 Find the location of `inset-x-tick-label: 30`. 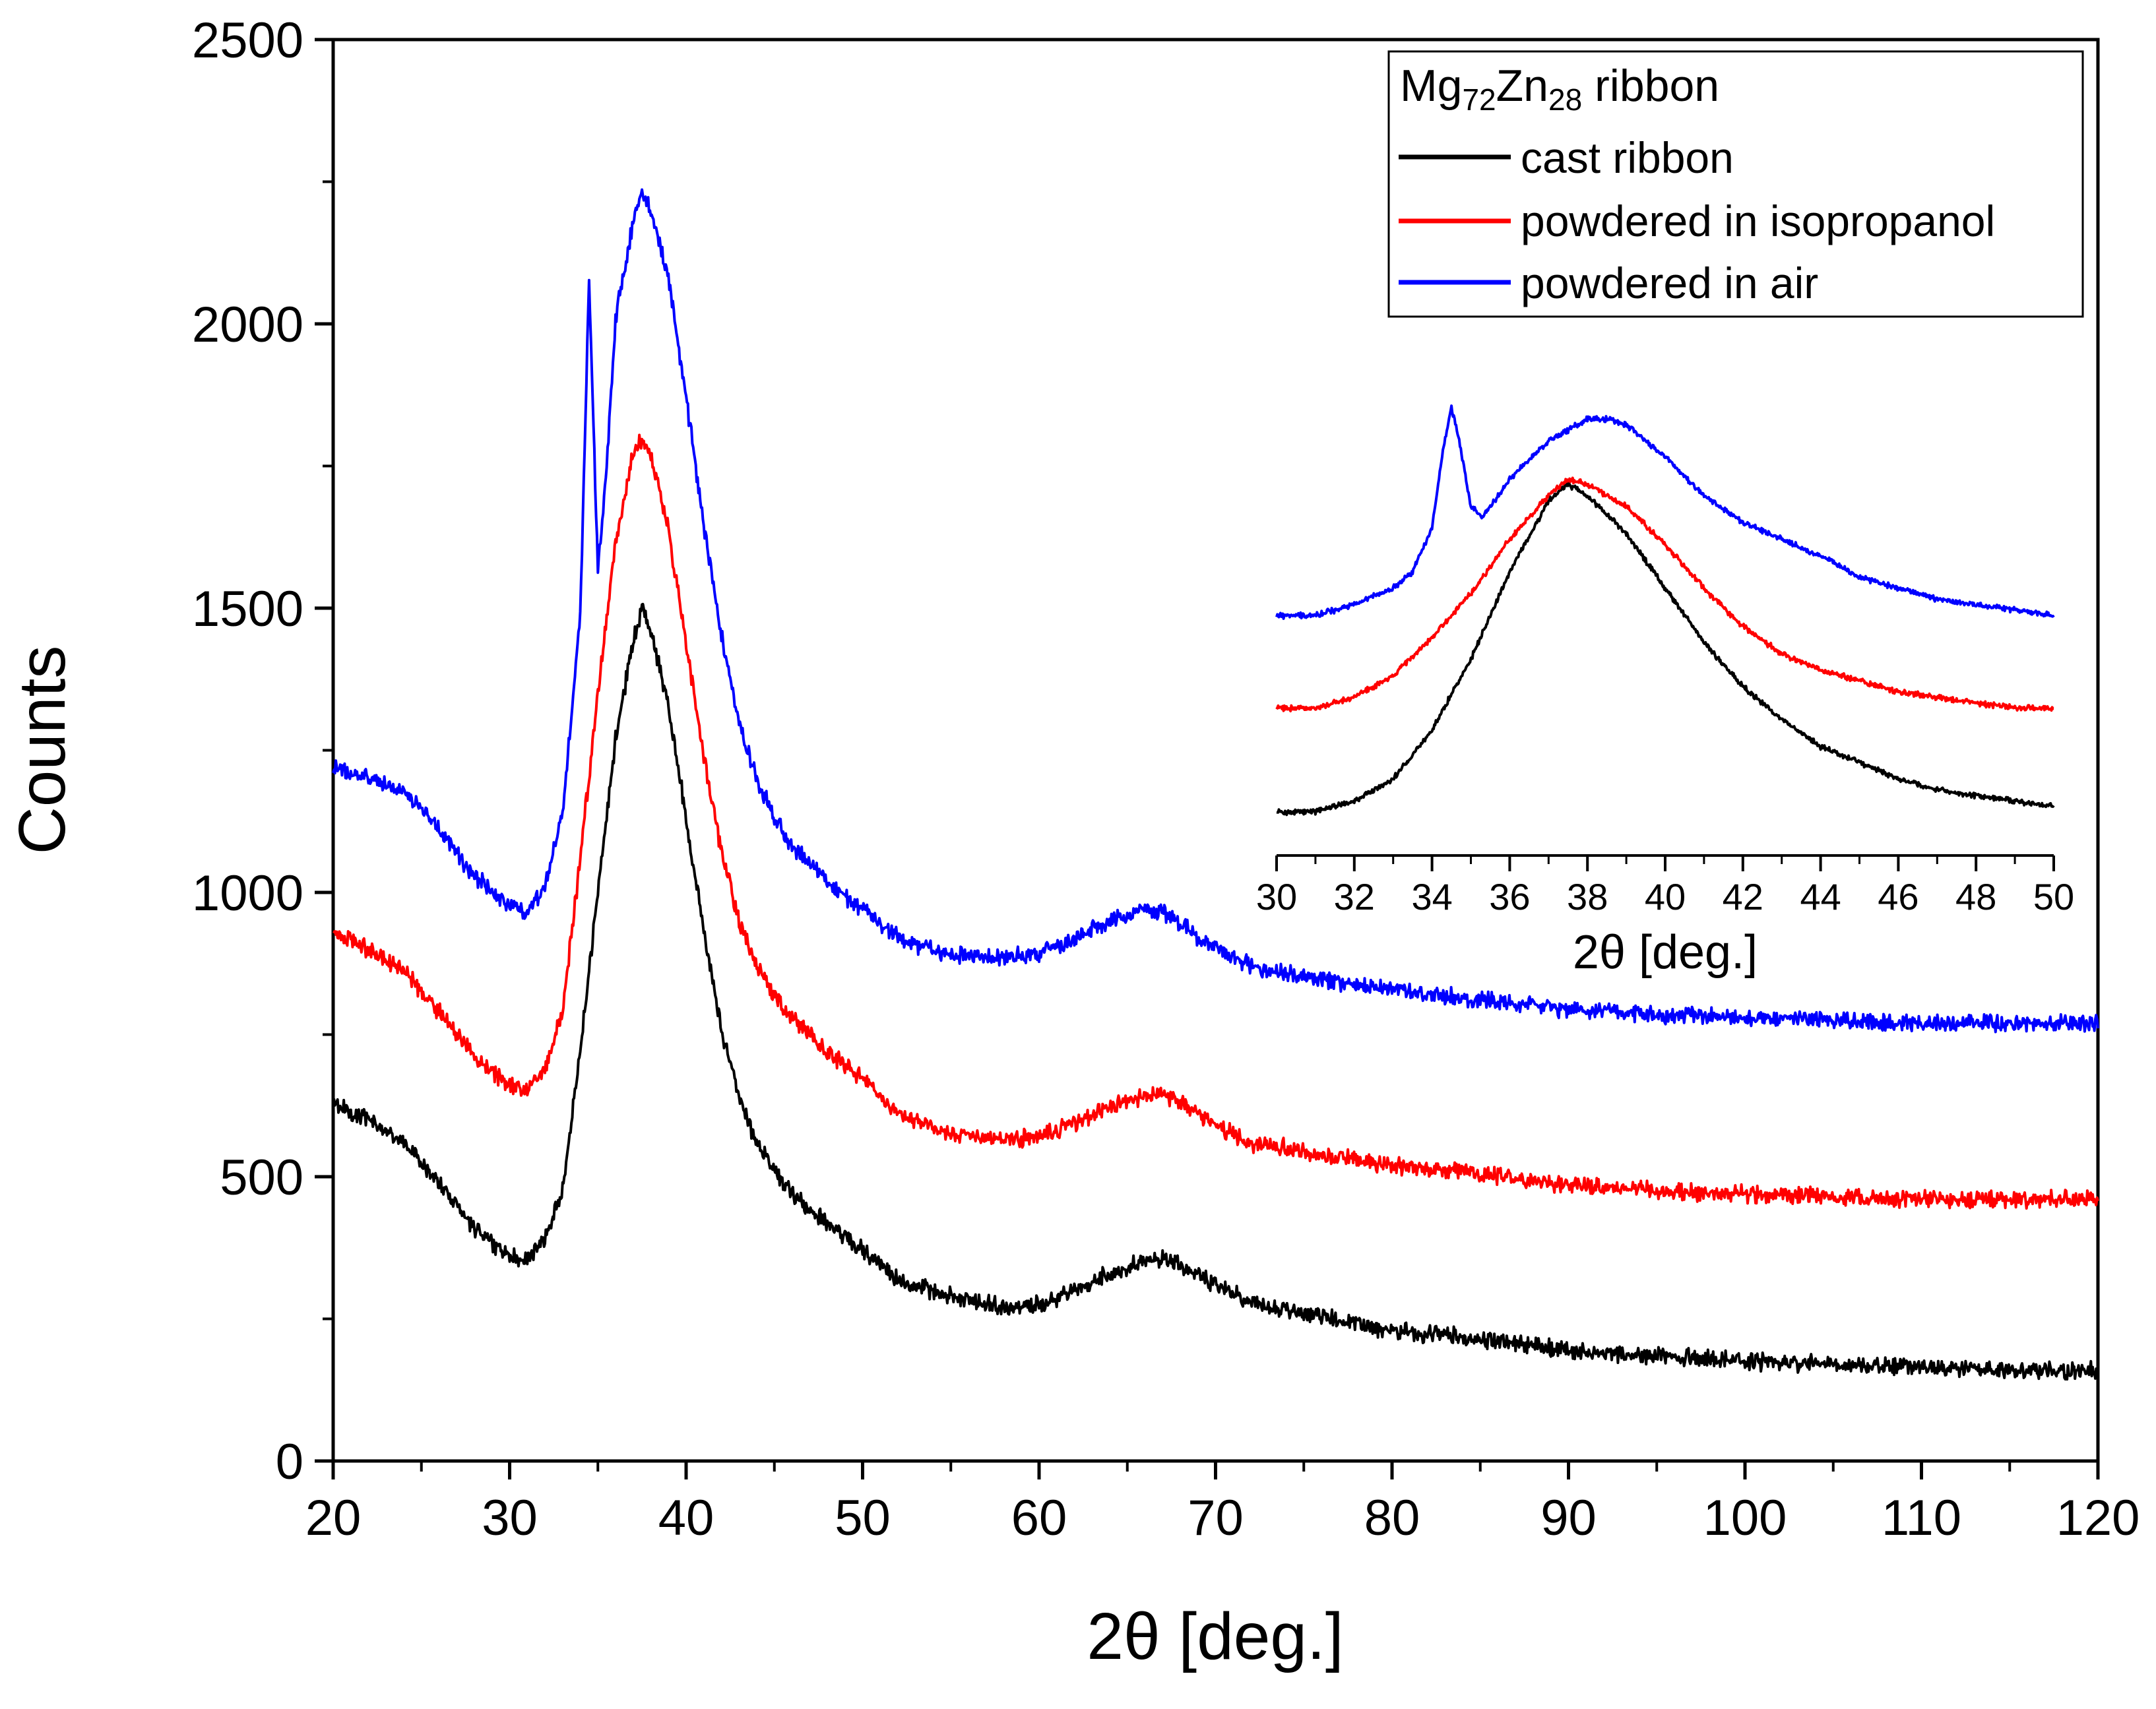

inset-x-tick-label: 30 is located at coordinates (1277, 896).